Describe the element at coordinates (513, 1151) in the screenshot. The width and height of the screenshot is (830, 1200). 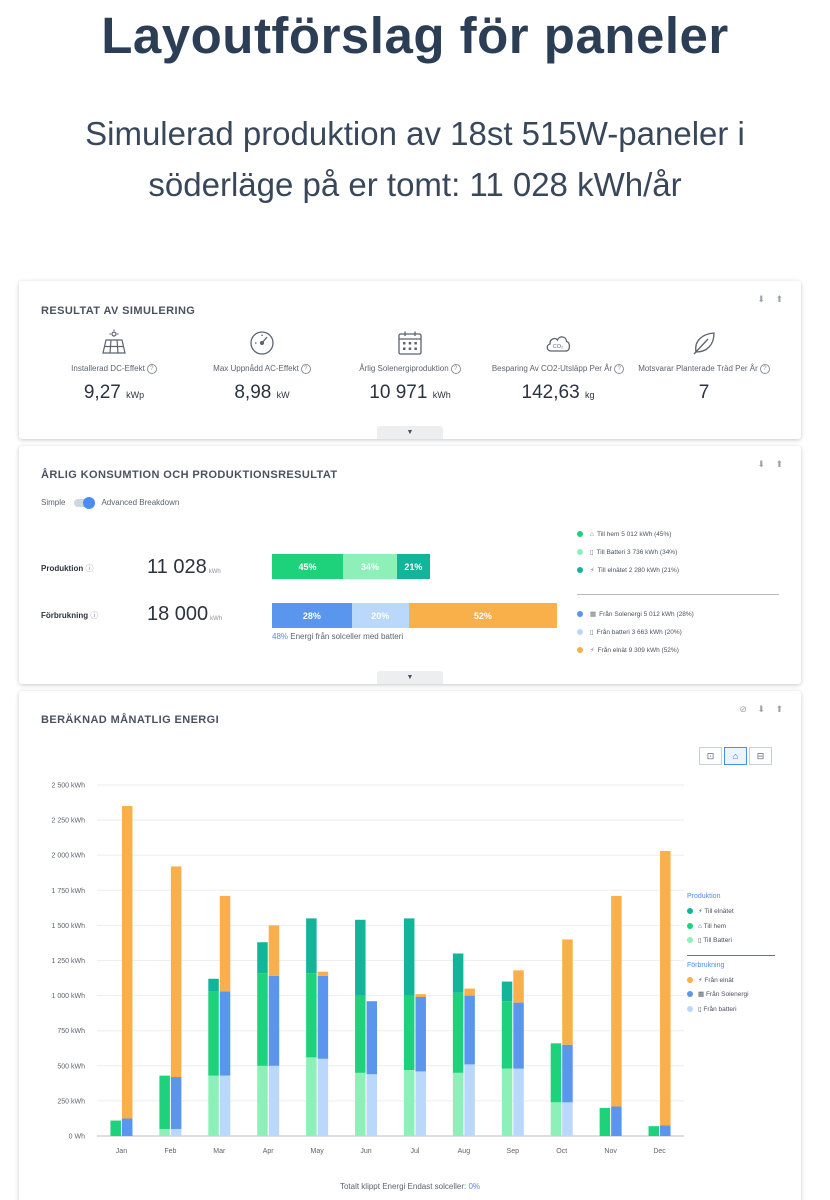
I see `x-tick-label: Sep` at that location.